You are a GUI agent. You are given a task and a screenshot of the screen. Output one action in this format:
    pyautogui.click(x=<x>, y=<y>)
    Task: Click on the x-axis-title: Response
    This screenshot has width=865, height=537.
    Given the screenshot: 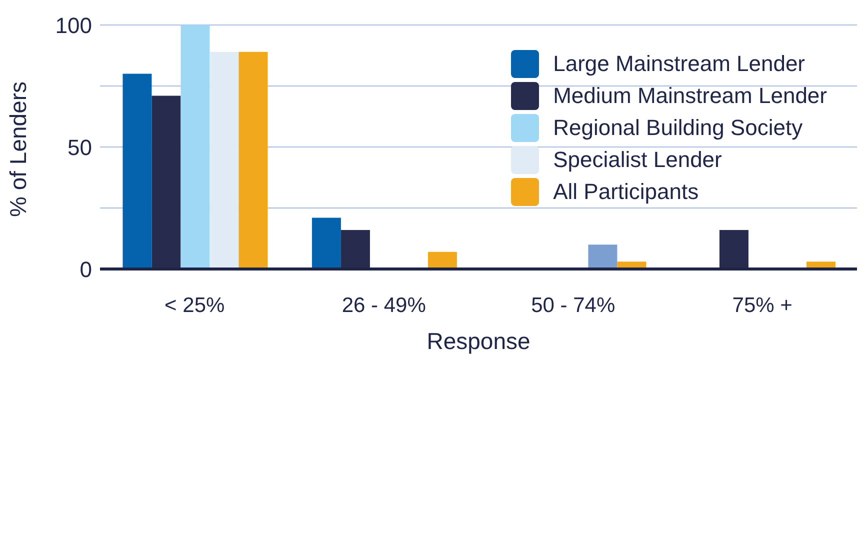 What is the action you would take?
    pyautogui.click(x=478, y=341)
    